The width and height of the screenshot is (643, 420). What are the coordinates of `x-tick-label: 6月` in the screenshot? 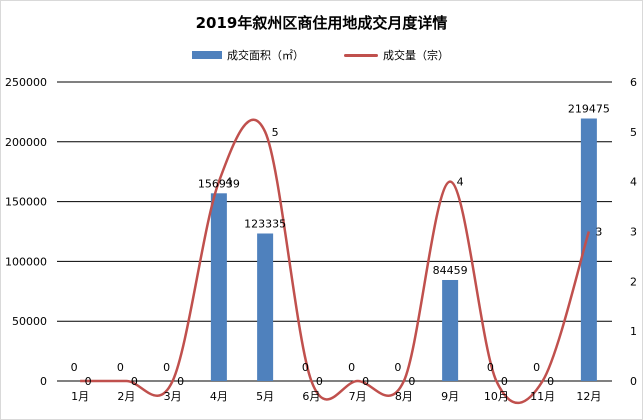 It's located at (311, 396).